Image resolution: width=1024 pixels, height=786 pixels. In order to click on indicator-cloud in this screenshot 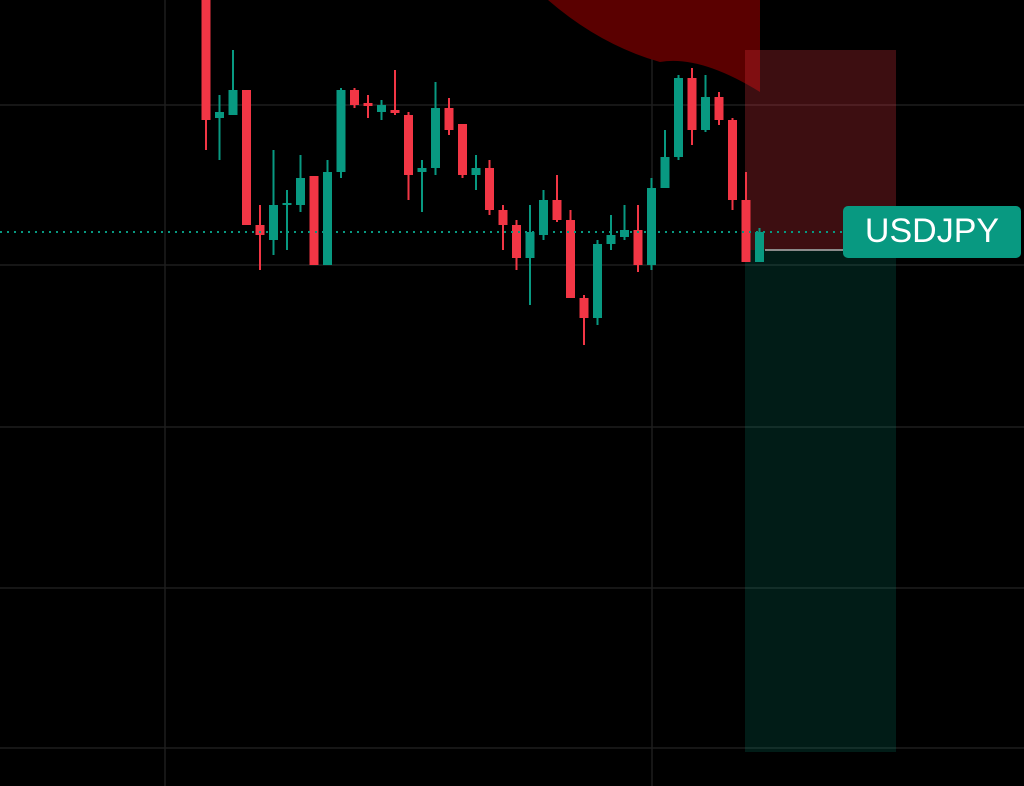, I will do `click(654, 46)`.